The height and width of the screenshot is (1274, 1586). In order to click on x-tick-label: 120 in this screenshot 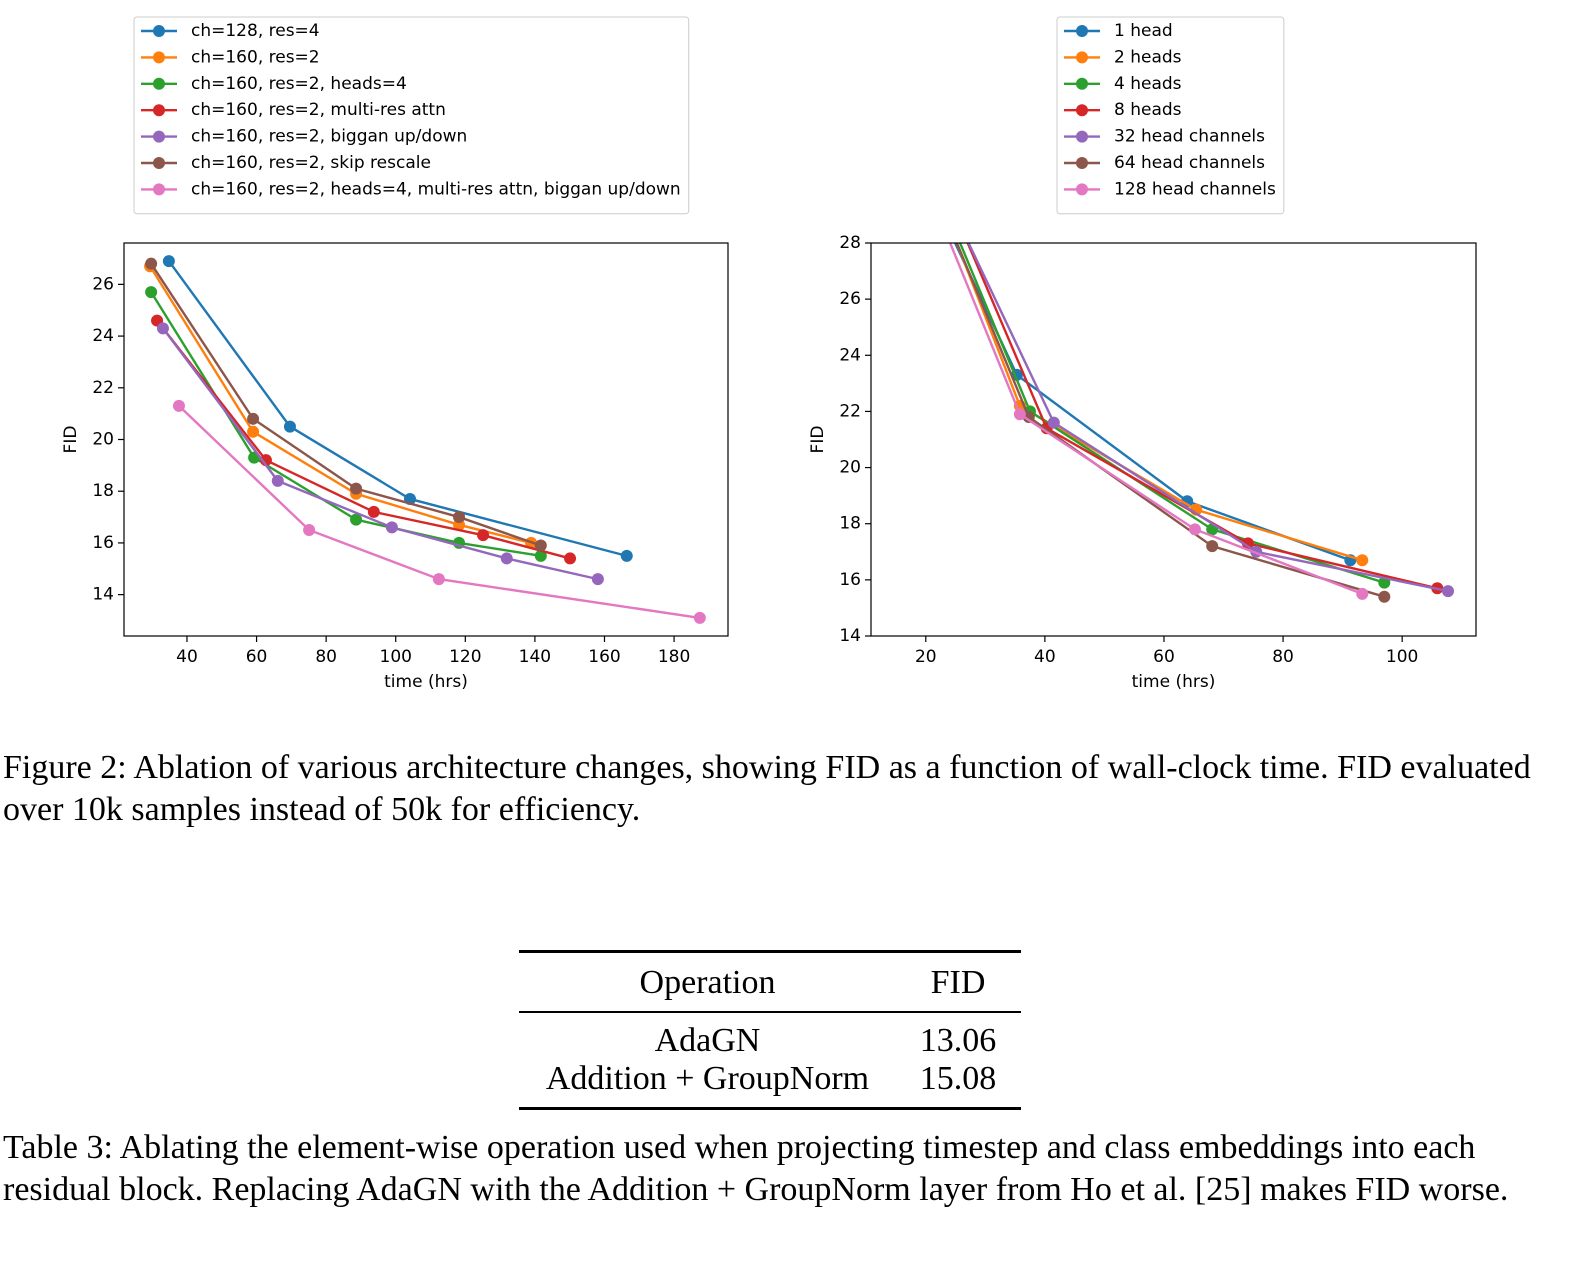, I will do `click(465, 657)`.